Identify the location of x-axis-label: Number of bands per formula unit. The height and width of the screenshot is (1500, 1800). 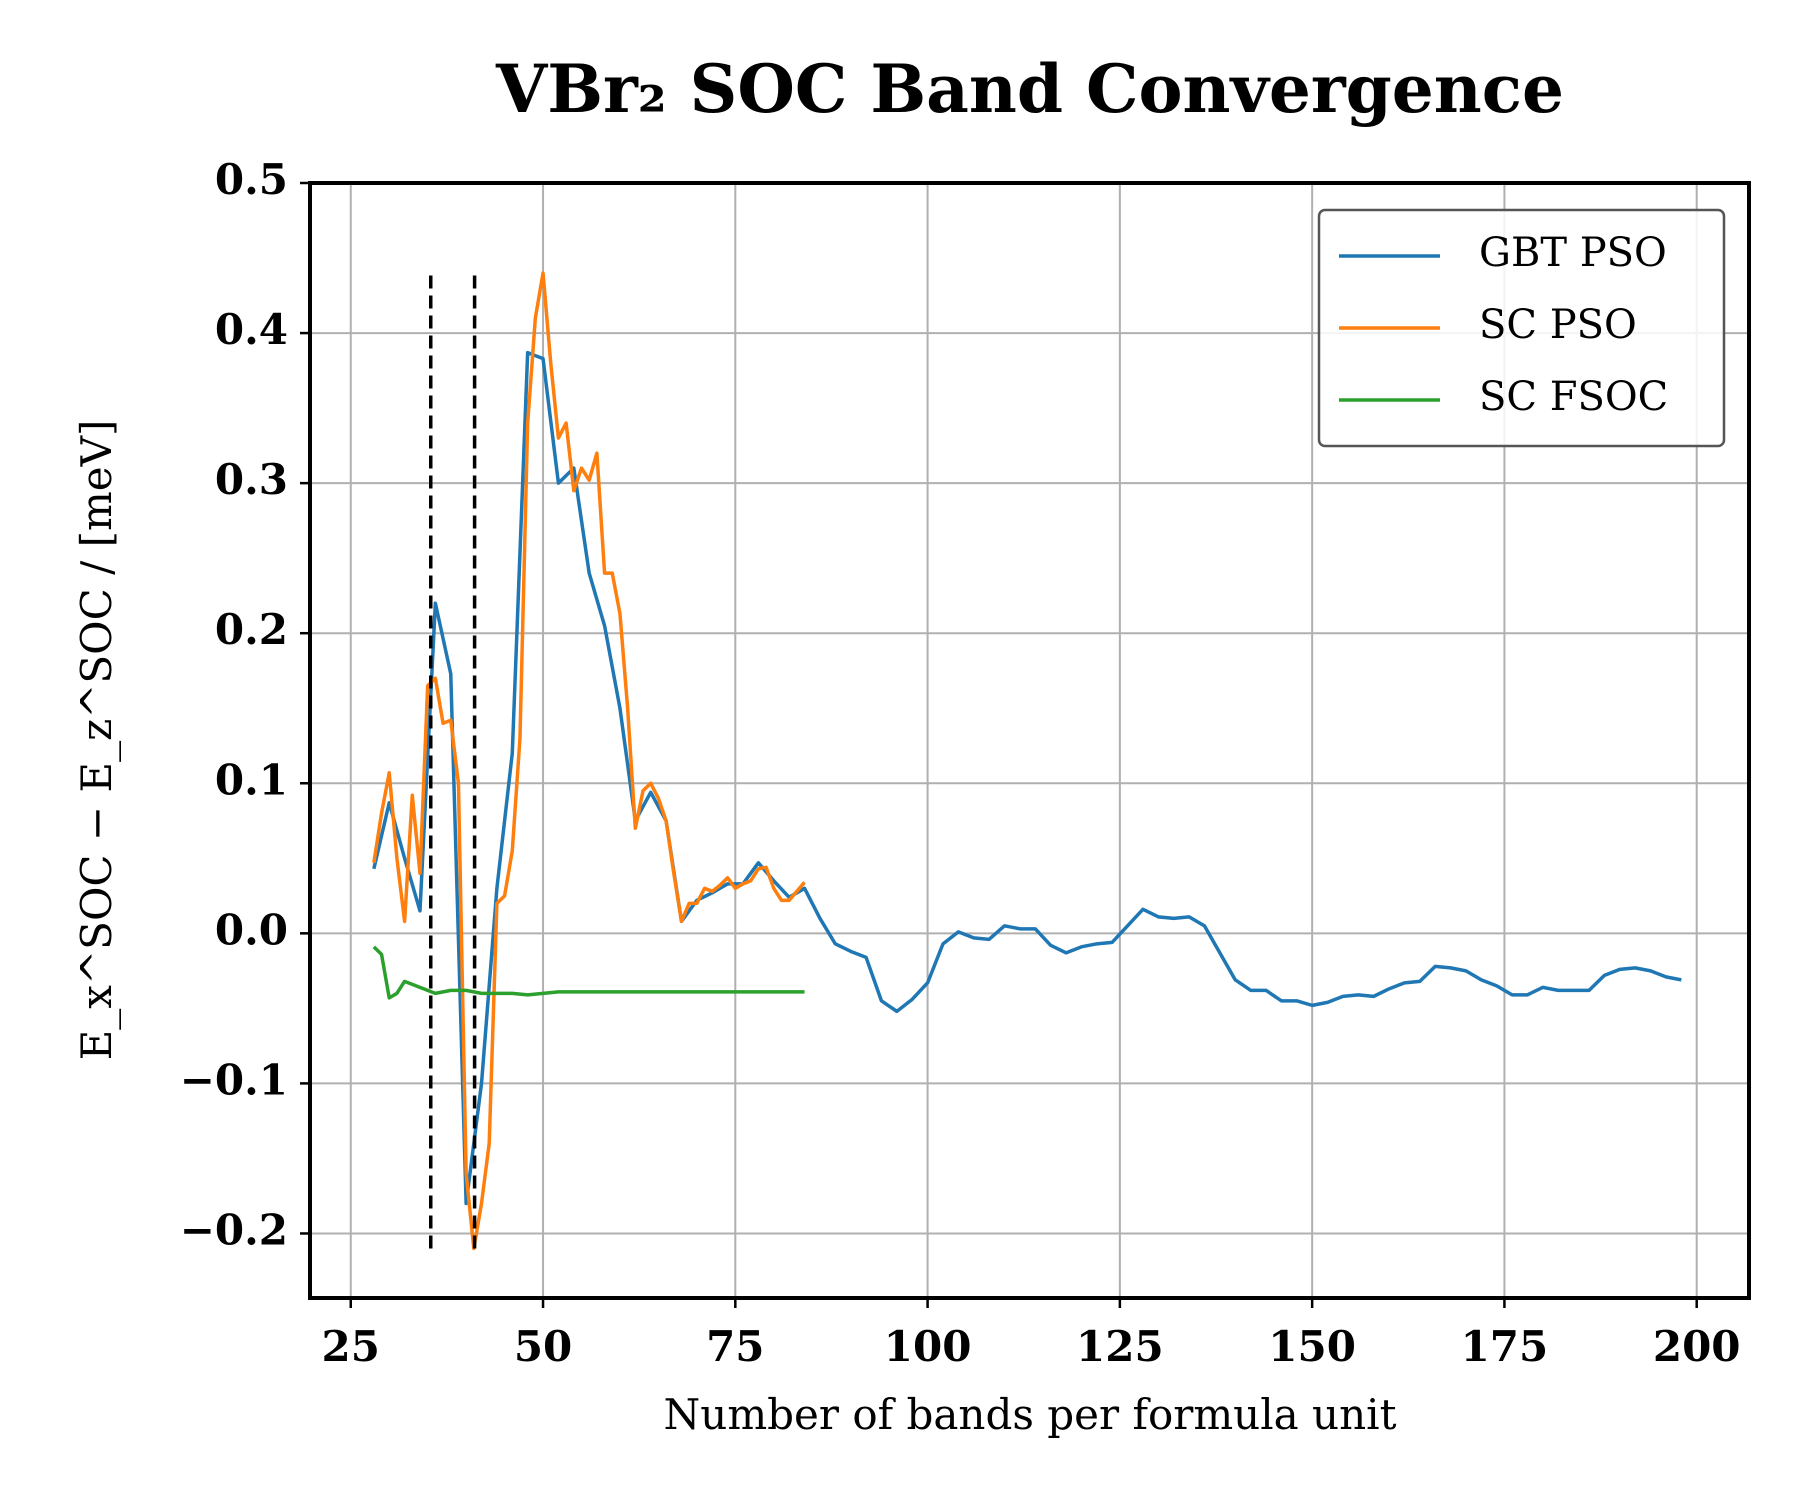
(1030, 1414).